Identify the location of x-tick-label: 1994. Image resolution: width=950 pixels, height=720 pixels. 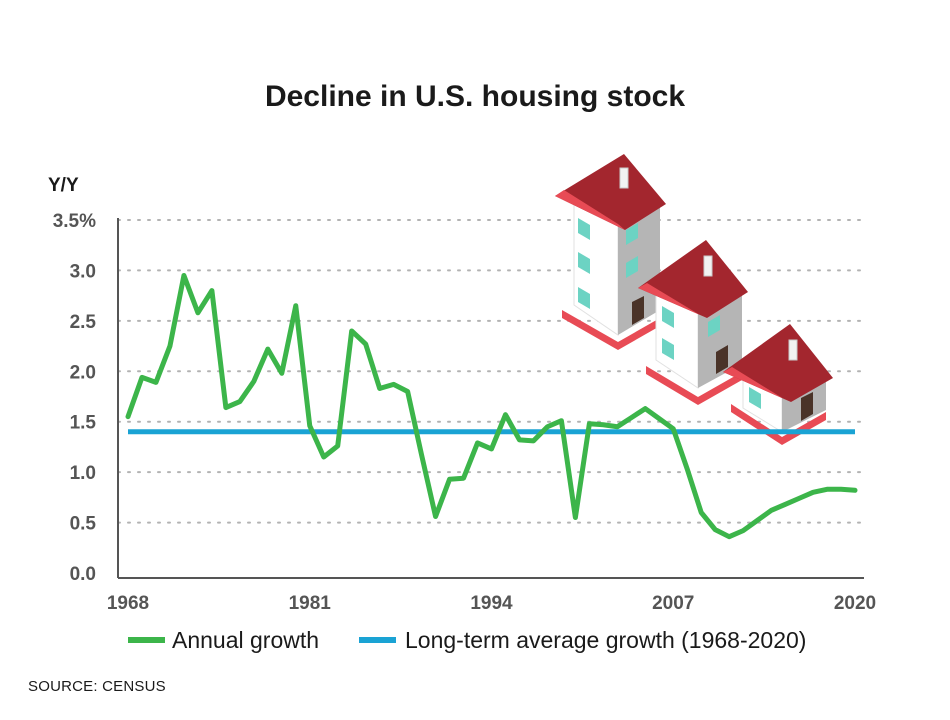
(491, 603).